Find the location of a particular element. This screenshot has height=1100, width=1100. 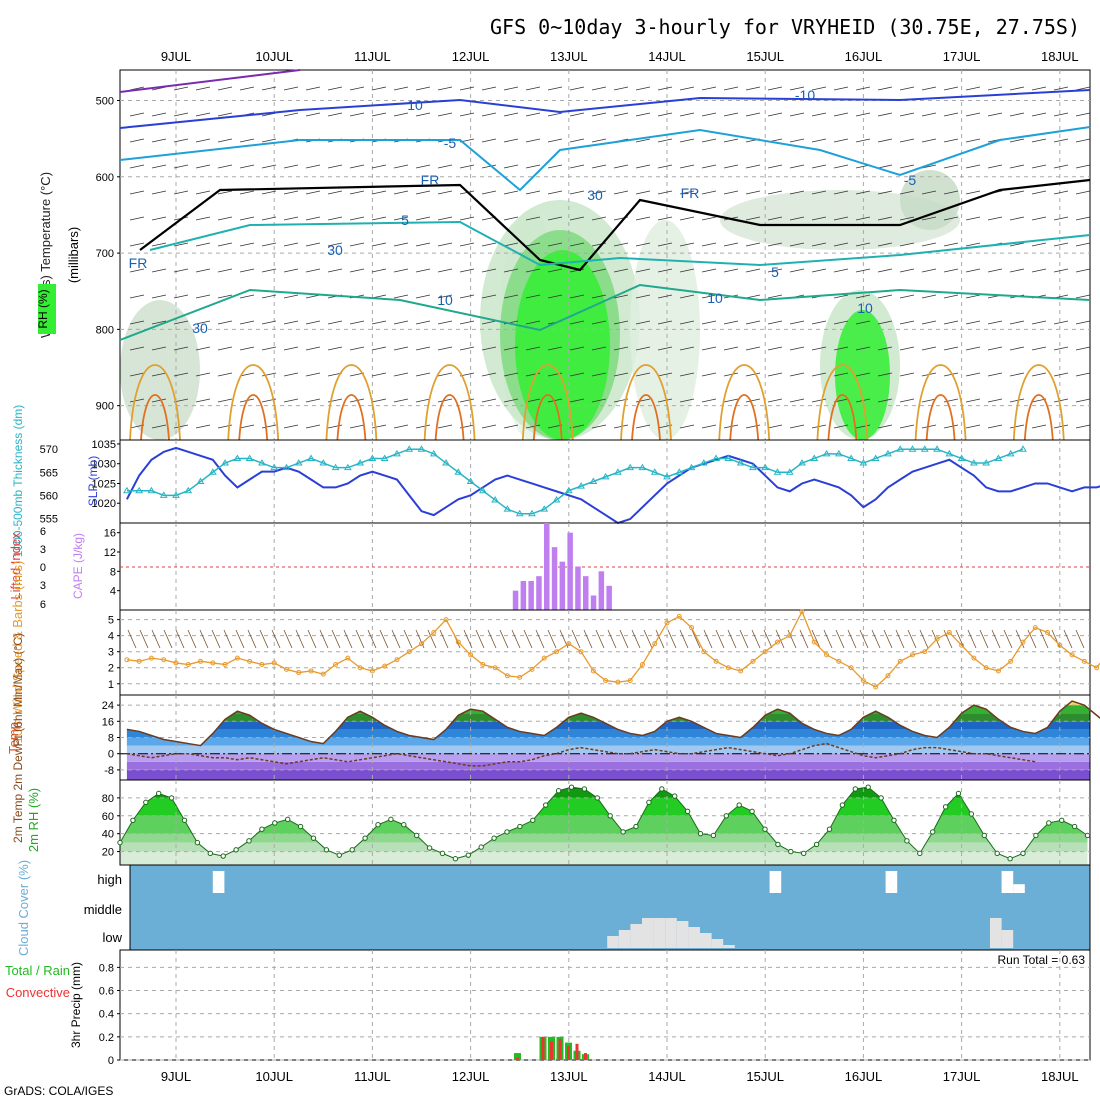

slp-ylabel: SLP (mb) is located at coordinates (93, 481).